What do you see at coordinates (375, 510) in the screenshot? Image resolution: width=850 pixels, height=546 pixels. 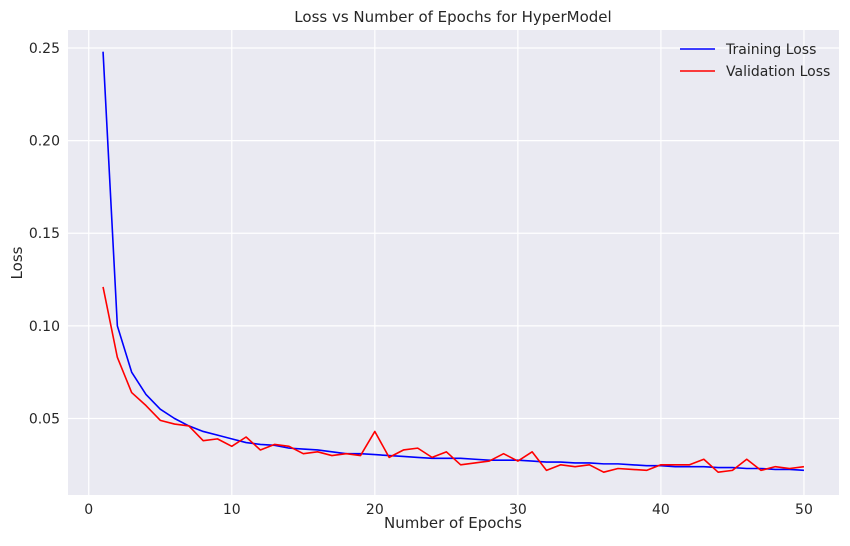 I see `x-tick-label: 20` at bounding box center [375, 510].